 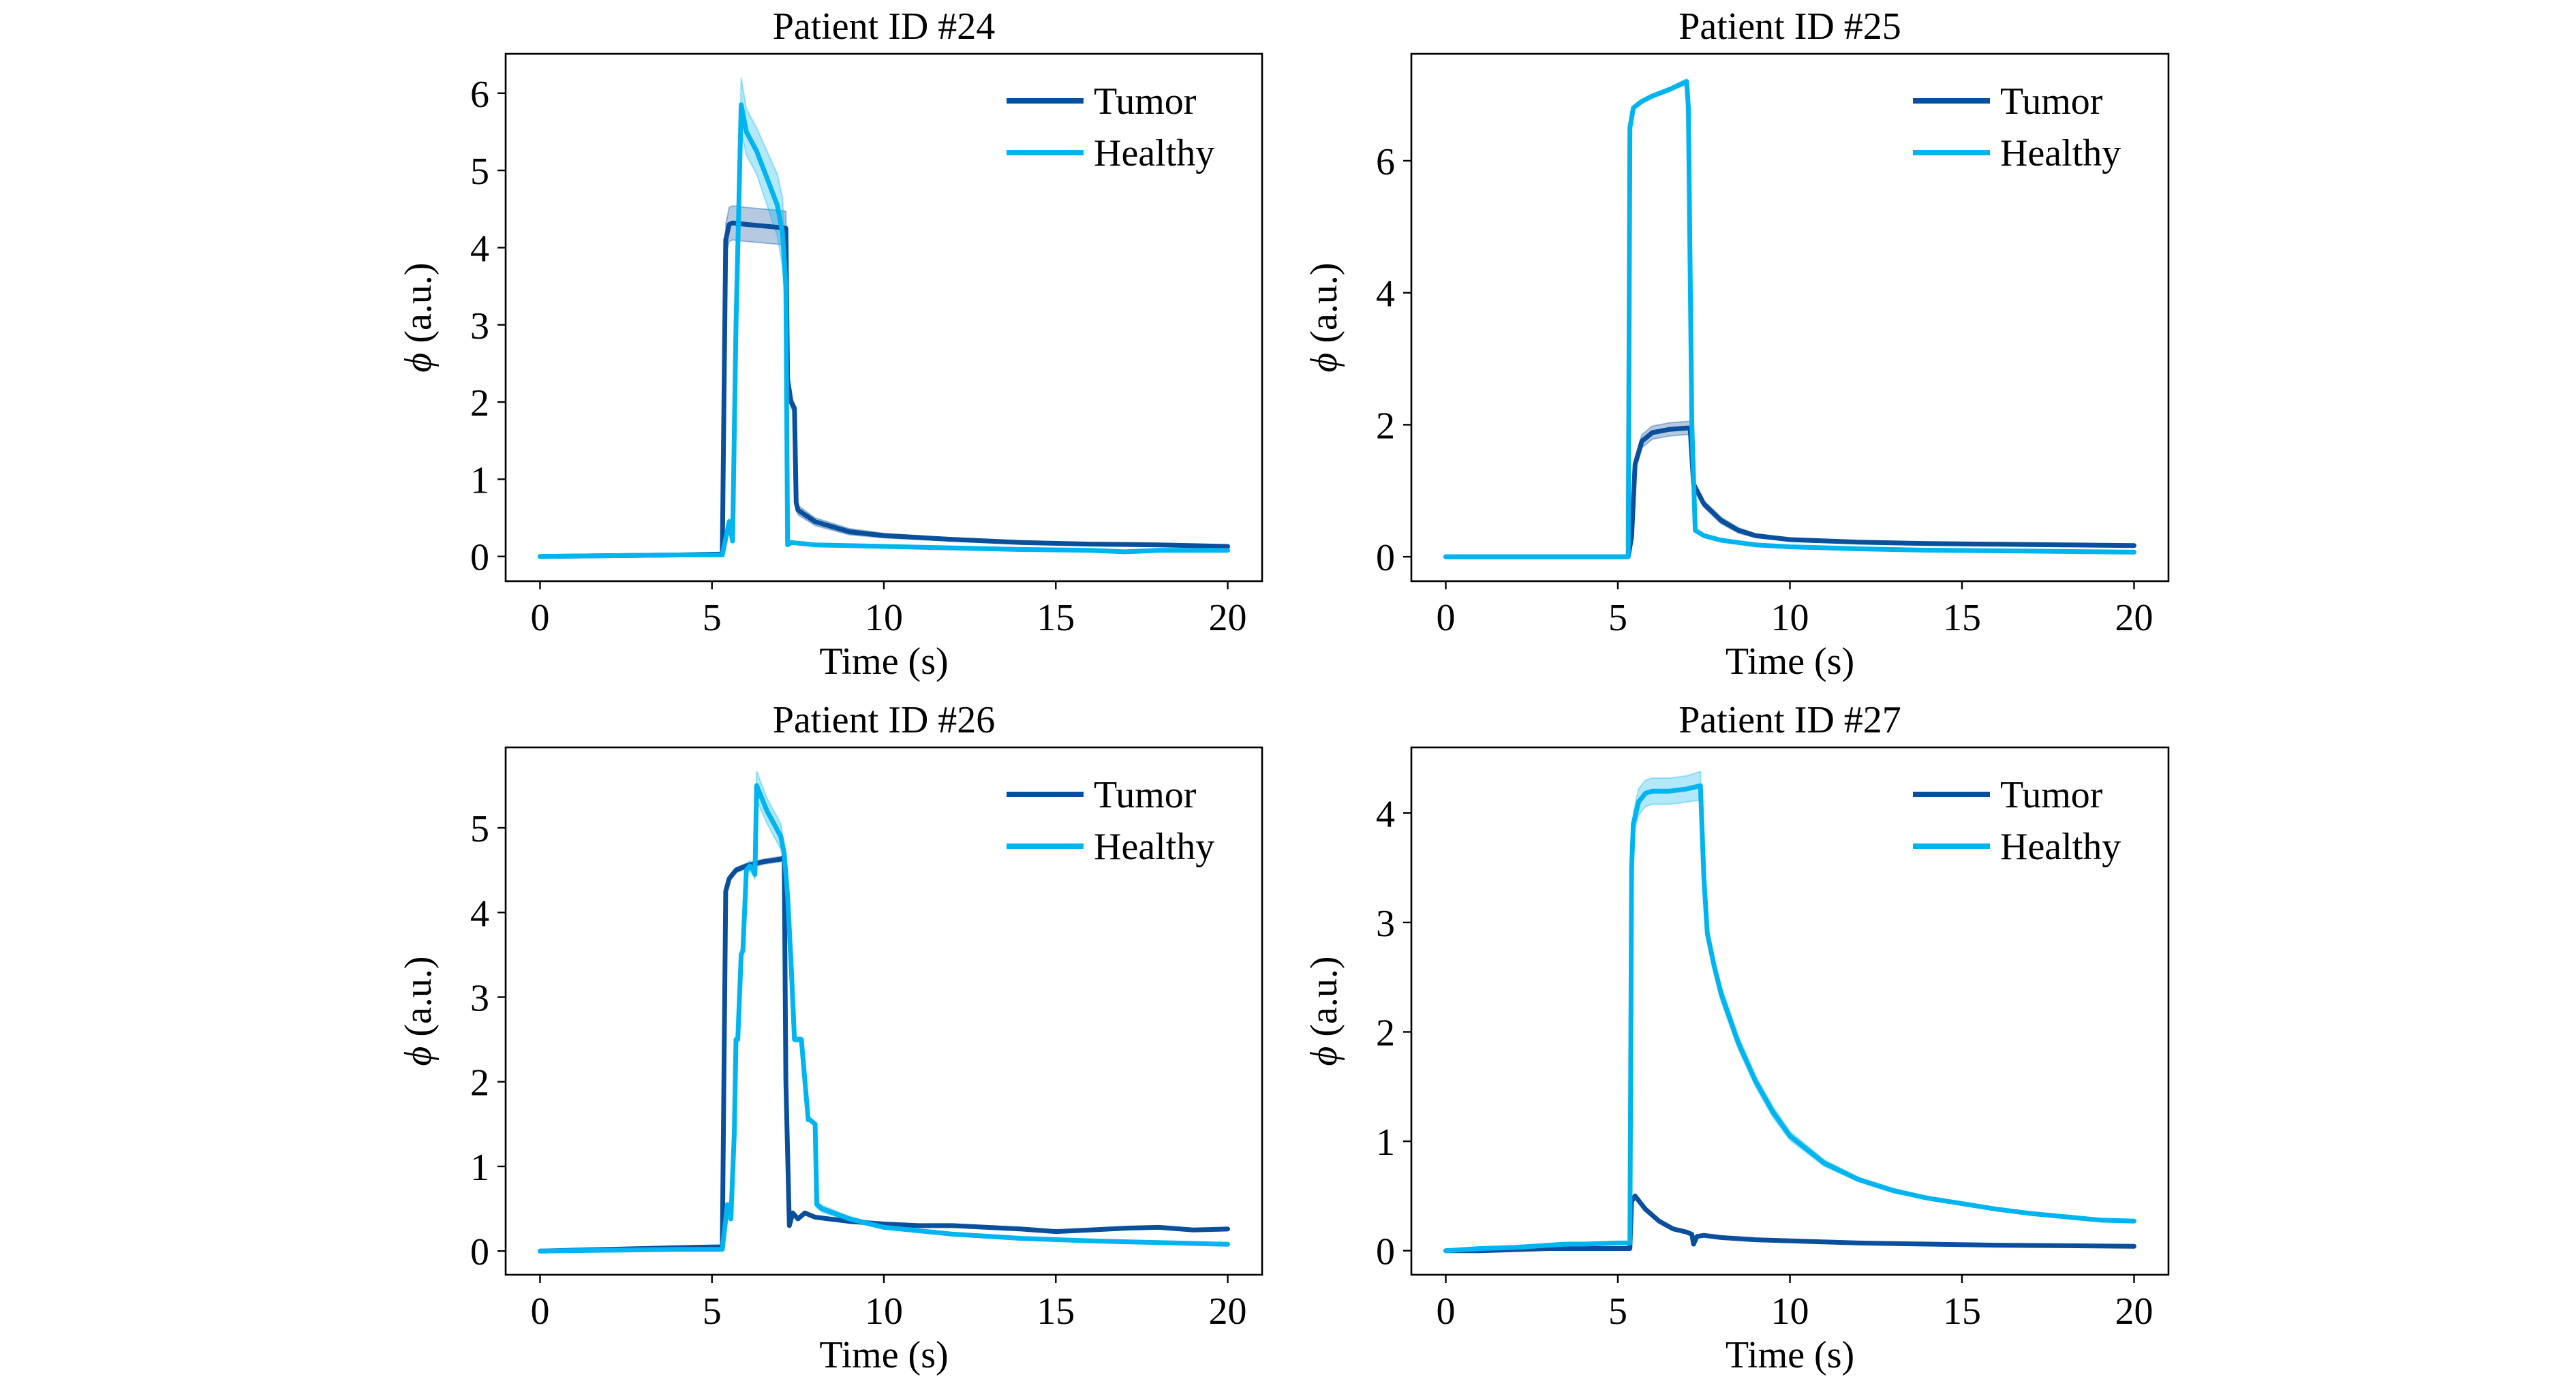 I want to click on subplot-title: Patient ID #27, so click(x=1789, y=720).